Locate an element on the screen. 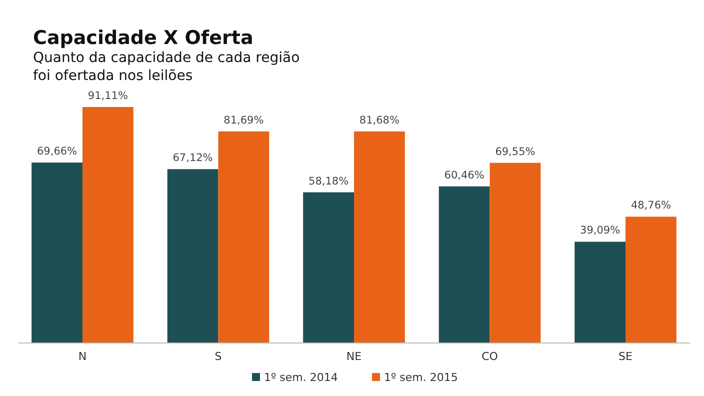  data-label: 69,55% is located at coordinates (515, 152).